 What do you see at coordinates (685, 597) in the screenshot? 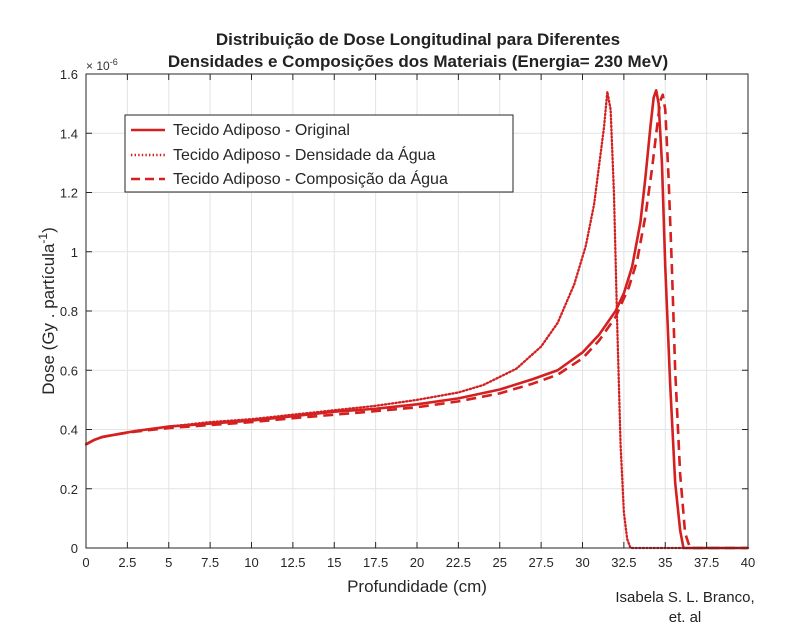
I see `author-credit-line-1: Isabela S. L. Branco,` at bounding box center [685, 597].